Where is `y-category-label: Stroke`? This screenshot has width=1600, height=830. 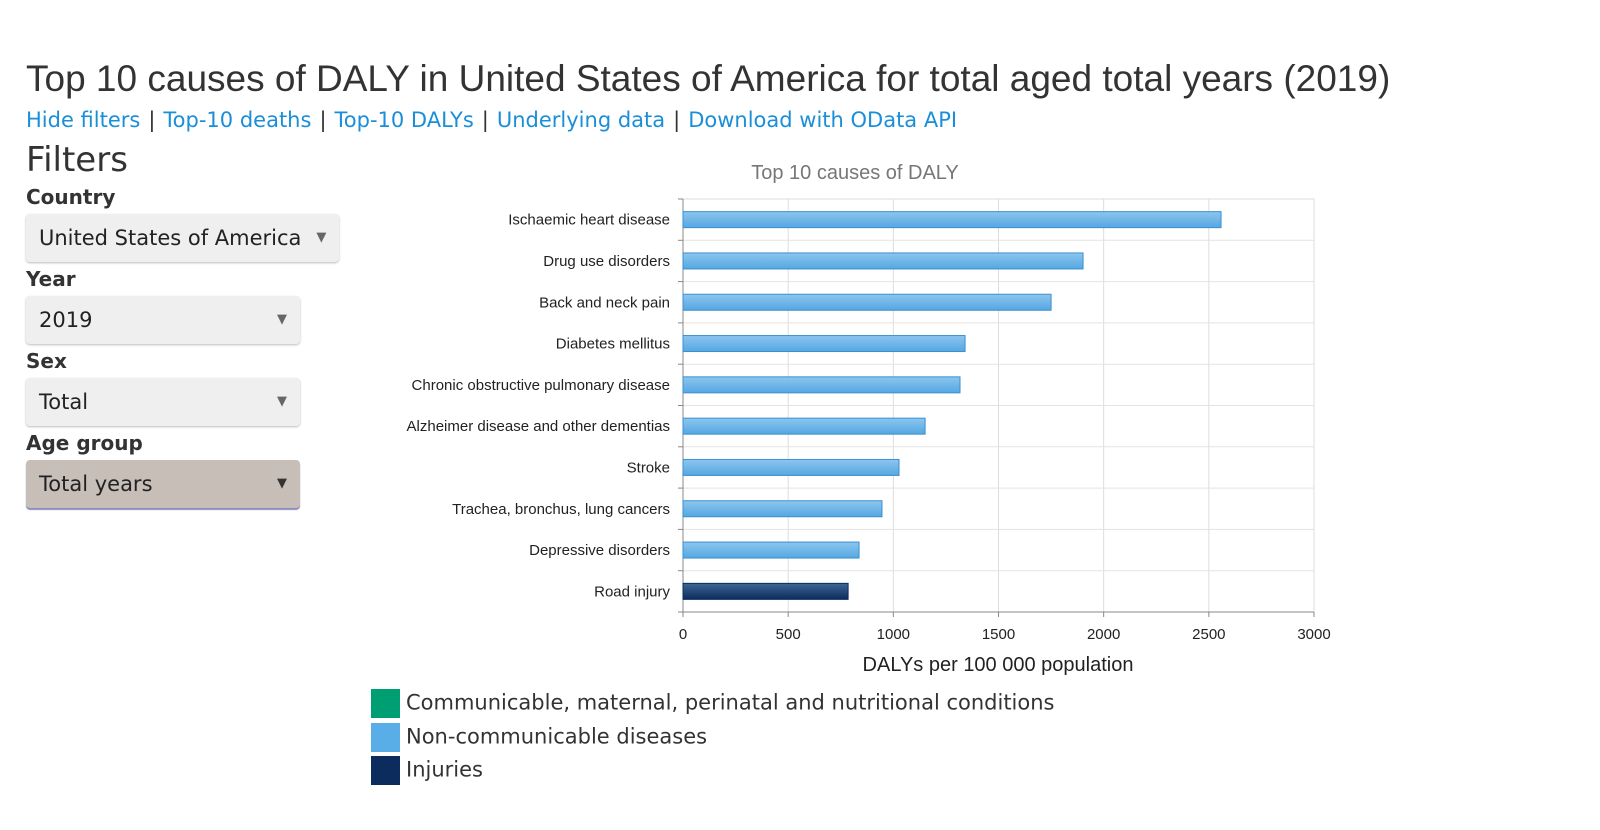
y-category-label: Stroke is located at coordinates (648, 467).